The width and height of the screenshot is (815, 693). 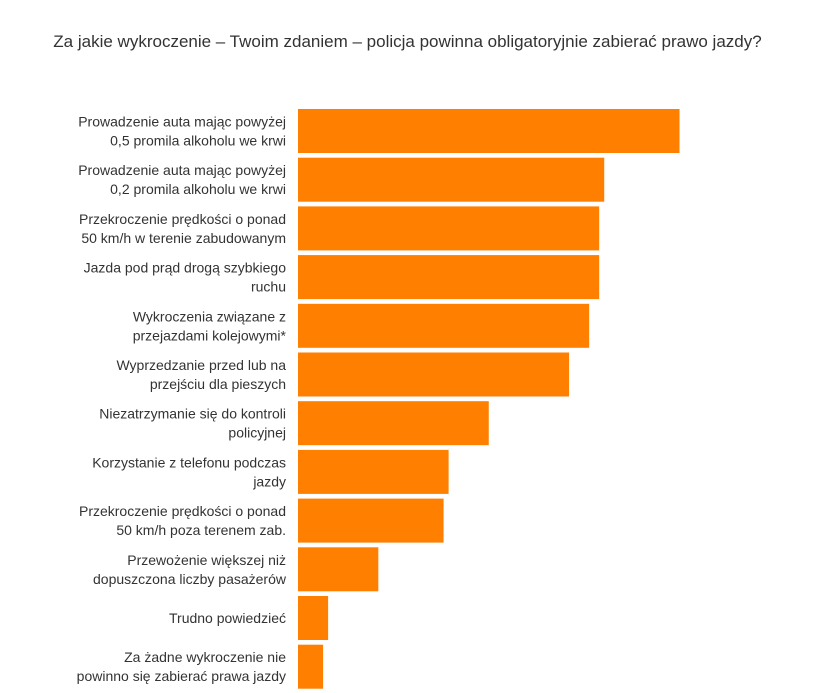 What do you see at coordinates (257, 433) in the screenshot?
I see `category-label-line: policyjnej` at bounding box center [257, 433].